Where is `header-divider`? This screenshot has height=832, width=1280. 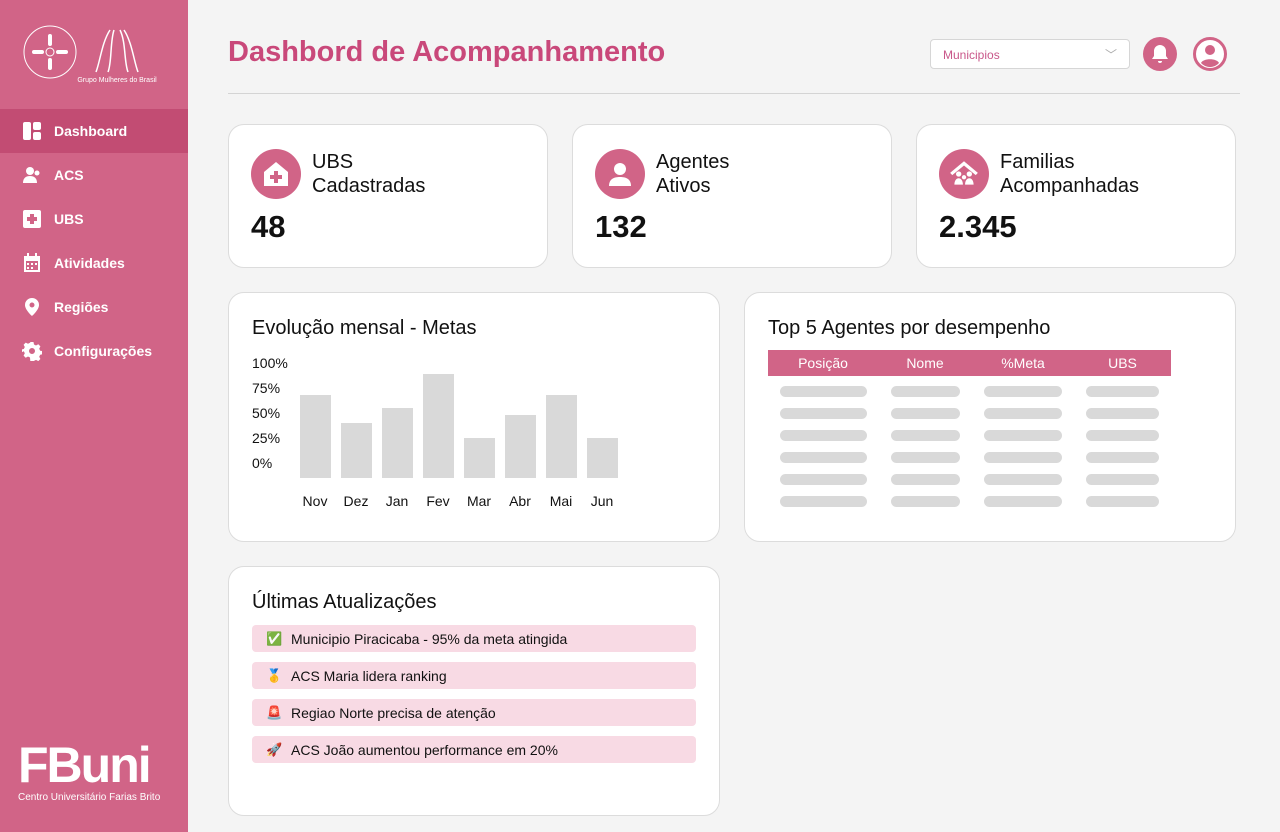 header-divider is located at coordinates (734, 93).